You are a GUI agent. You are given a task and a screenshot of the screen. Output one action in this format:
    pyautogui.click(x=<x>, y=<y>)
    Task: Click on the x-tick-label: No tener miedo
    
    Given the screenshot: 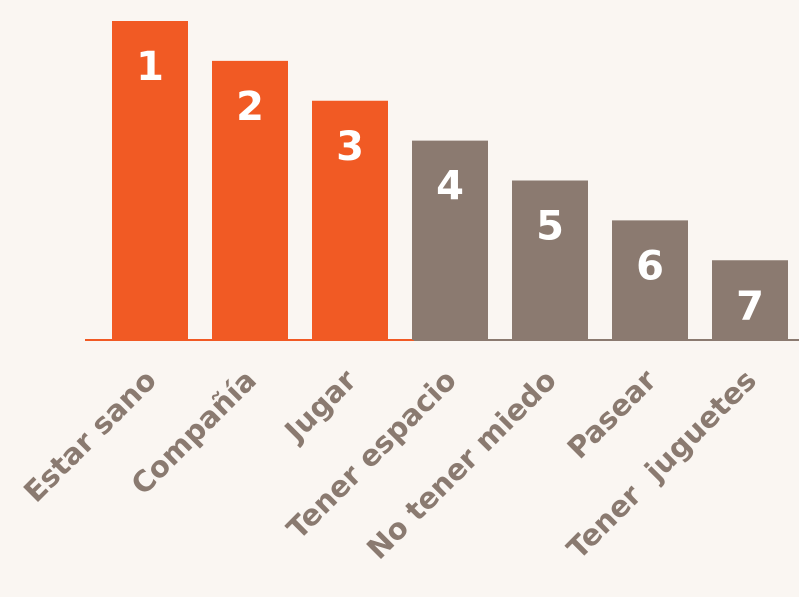 What is the action you would take?
    pyautogui.click(x=461, y=464)
    